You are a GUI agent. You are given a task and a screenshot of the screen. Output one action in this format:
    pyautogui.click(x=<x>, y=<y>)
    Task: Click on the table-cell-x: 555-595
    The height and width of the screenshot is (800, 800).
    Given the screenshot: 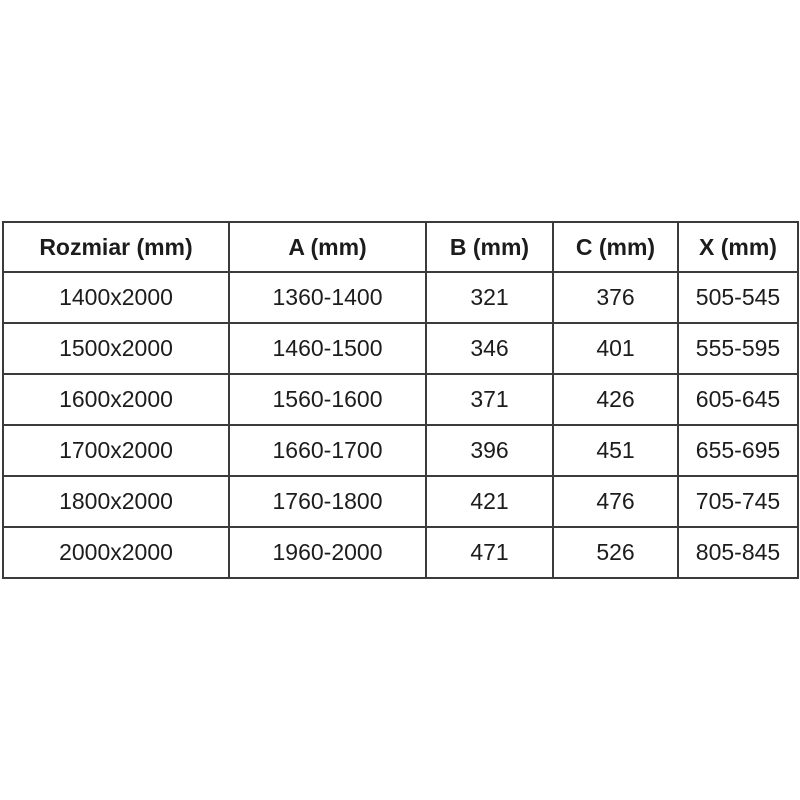 What is the action you would take?
    pyautogui.click(x=738, y=348)
    